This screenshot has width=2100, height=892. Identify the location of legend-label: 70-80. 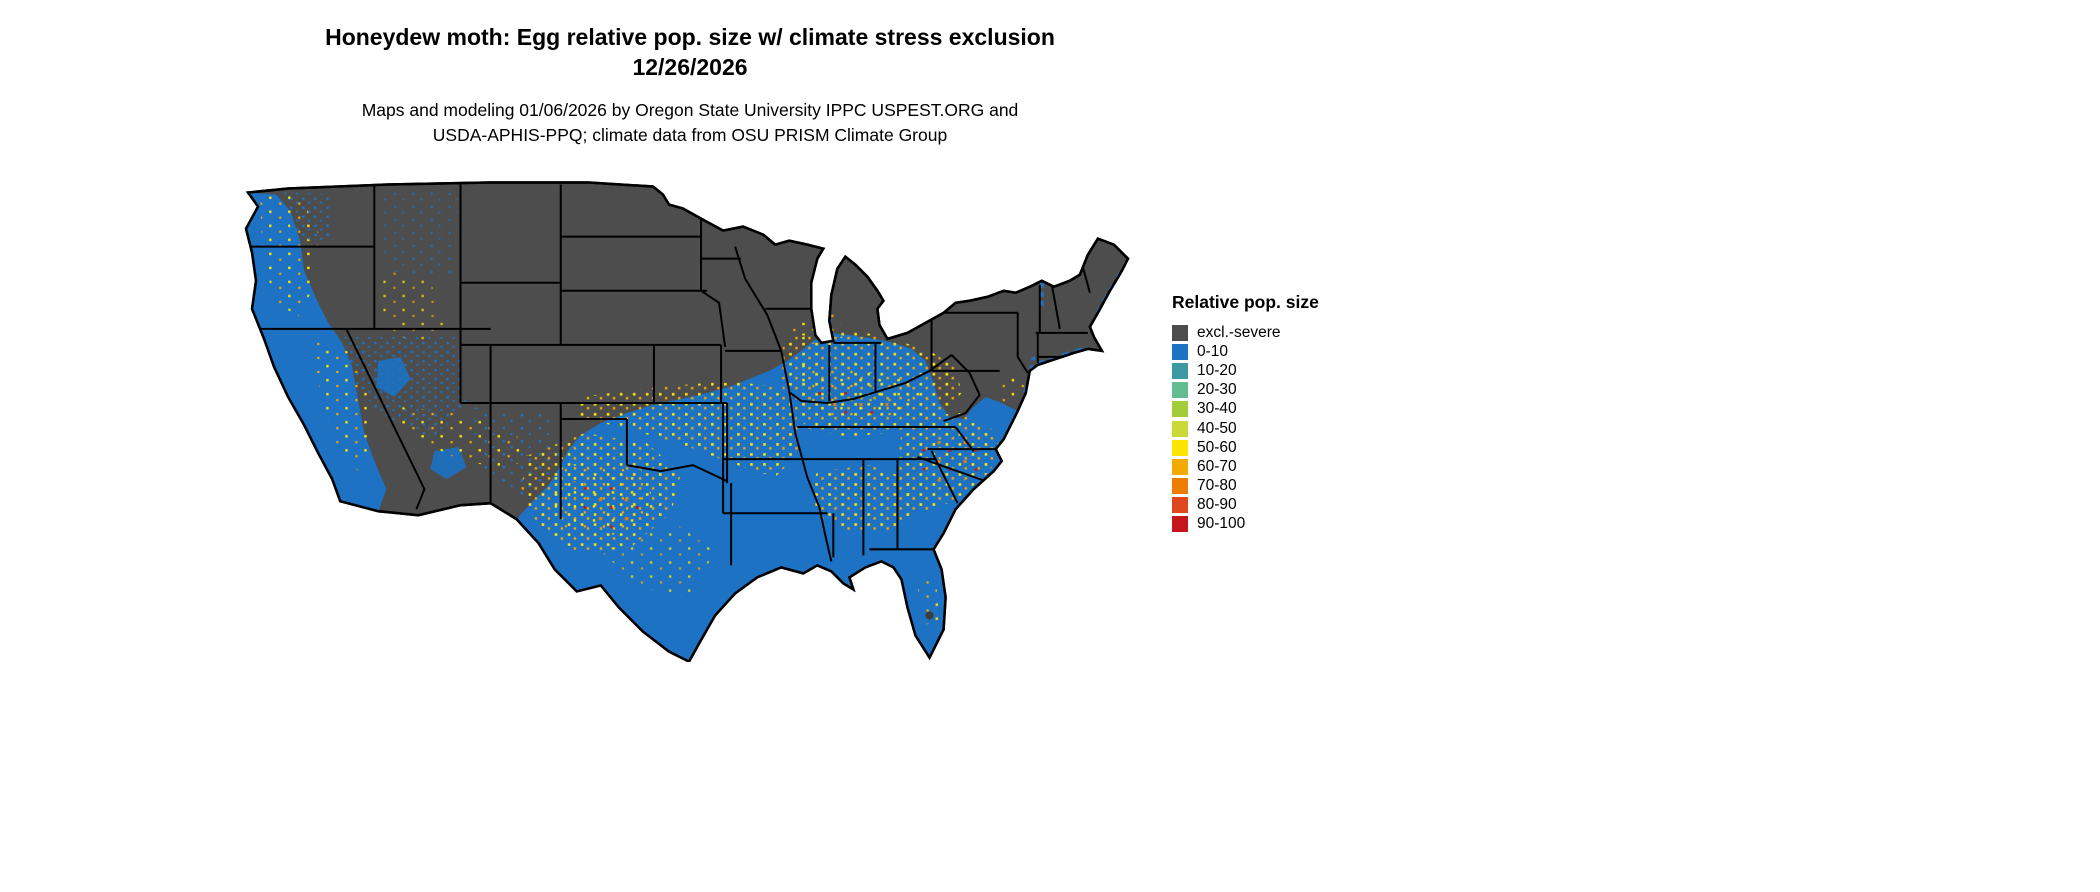
(1217, 486).